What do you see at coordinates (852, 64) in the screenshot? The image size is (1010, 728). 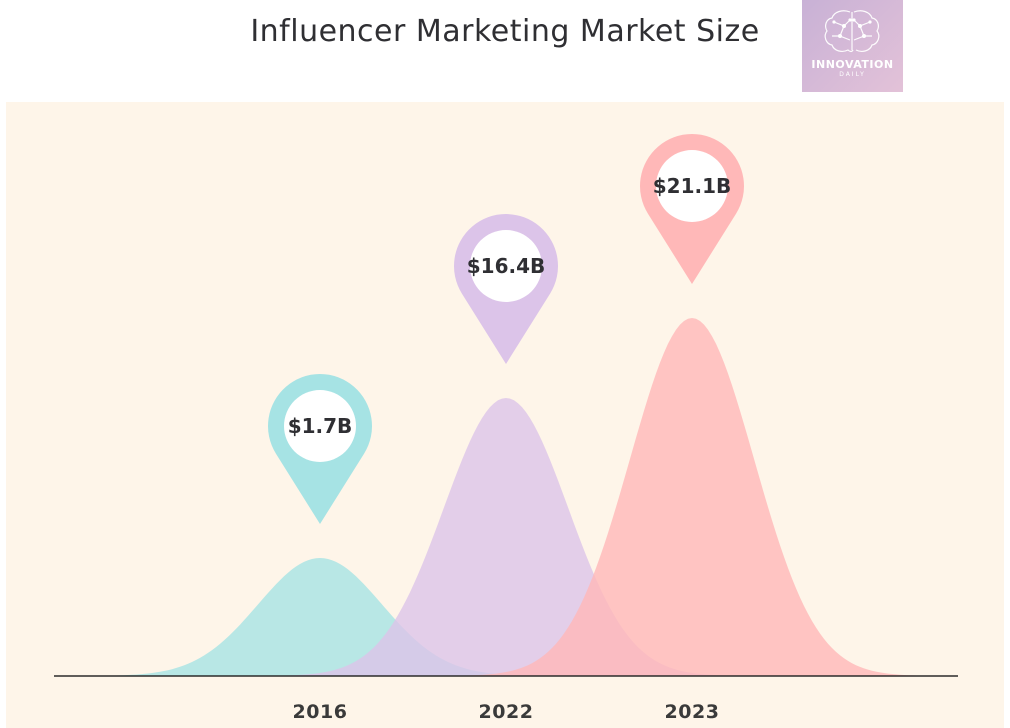 I see `logo-text: INNOVATION` at bounding box center [852, 64].